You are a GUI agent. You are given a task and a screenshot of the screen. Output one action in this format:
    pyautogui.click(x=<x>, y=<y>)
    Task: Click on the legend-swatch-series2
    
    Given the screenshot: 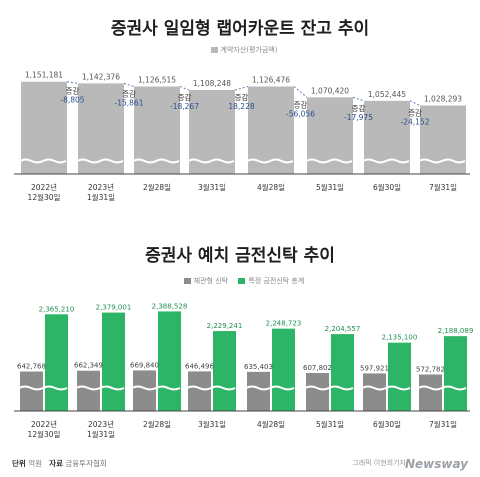 What is the action you would take?
    pyautogui.click(x=242, y=281)
    